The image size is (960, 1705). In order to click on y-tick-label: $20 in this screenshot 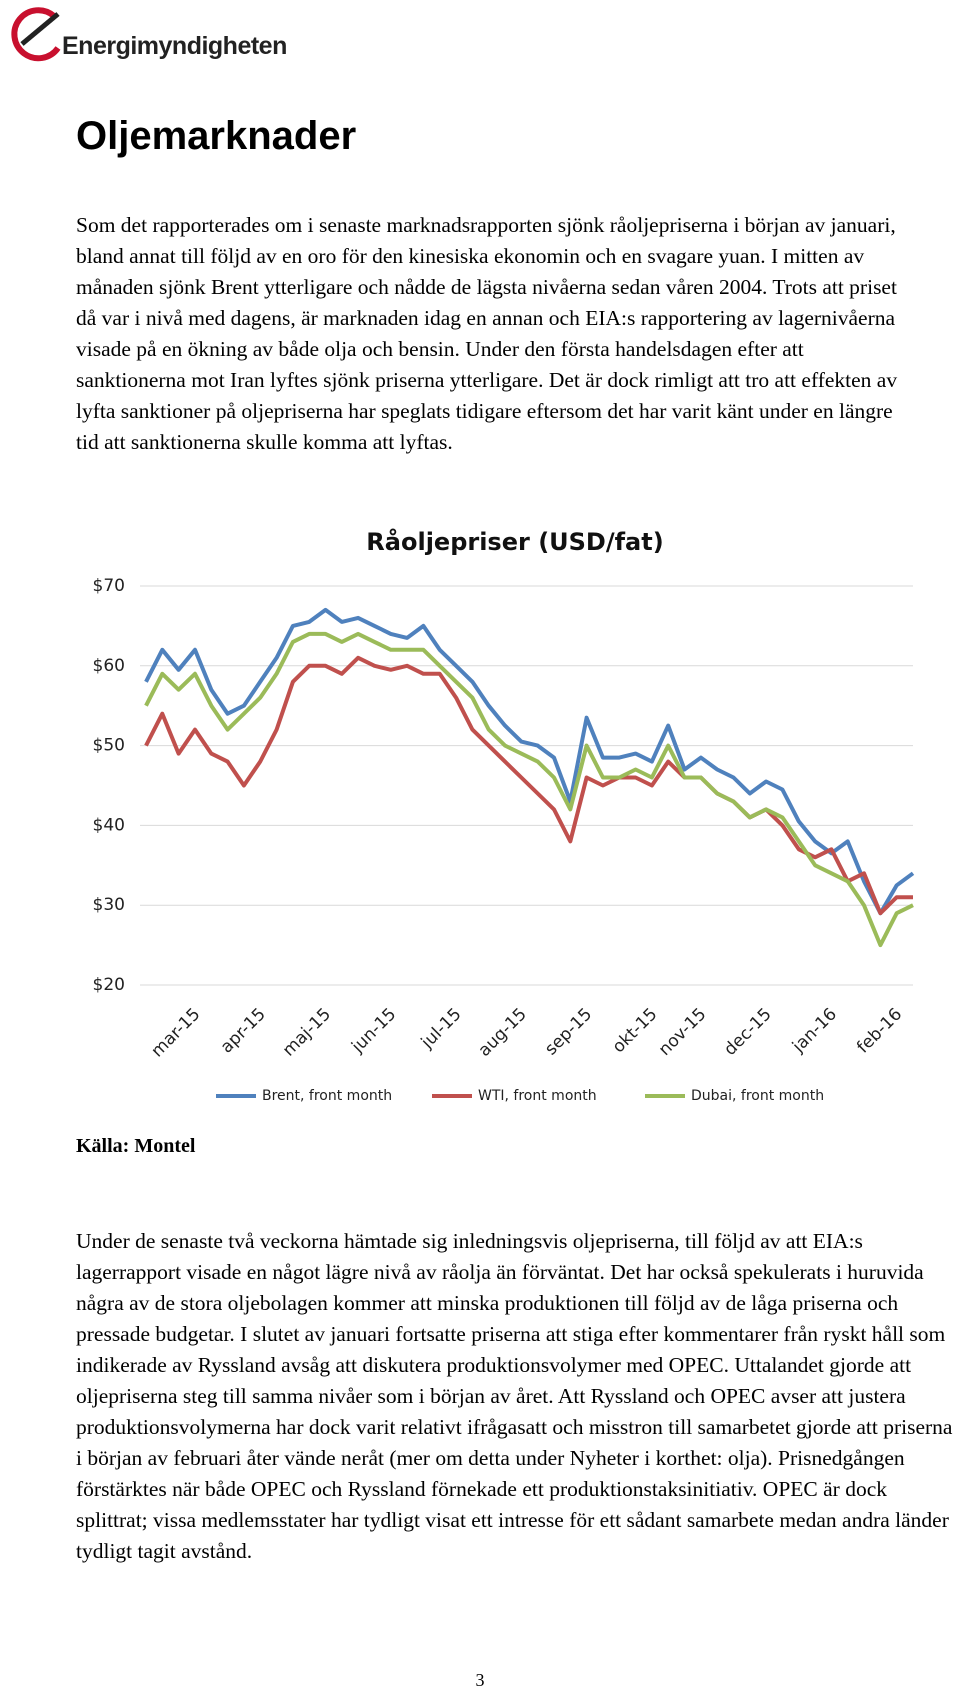, I will do `click(109, 985)`.